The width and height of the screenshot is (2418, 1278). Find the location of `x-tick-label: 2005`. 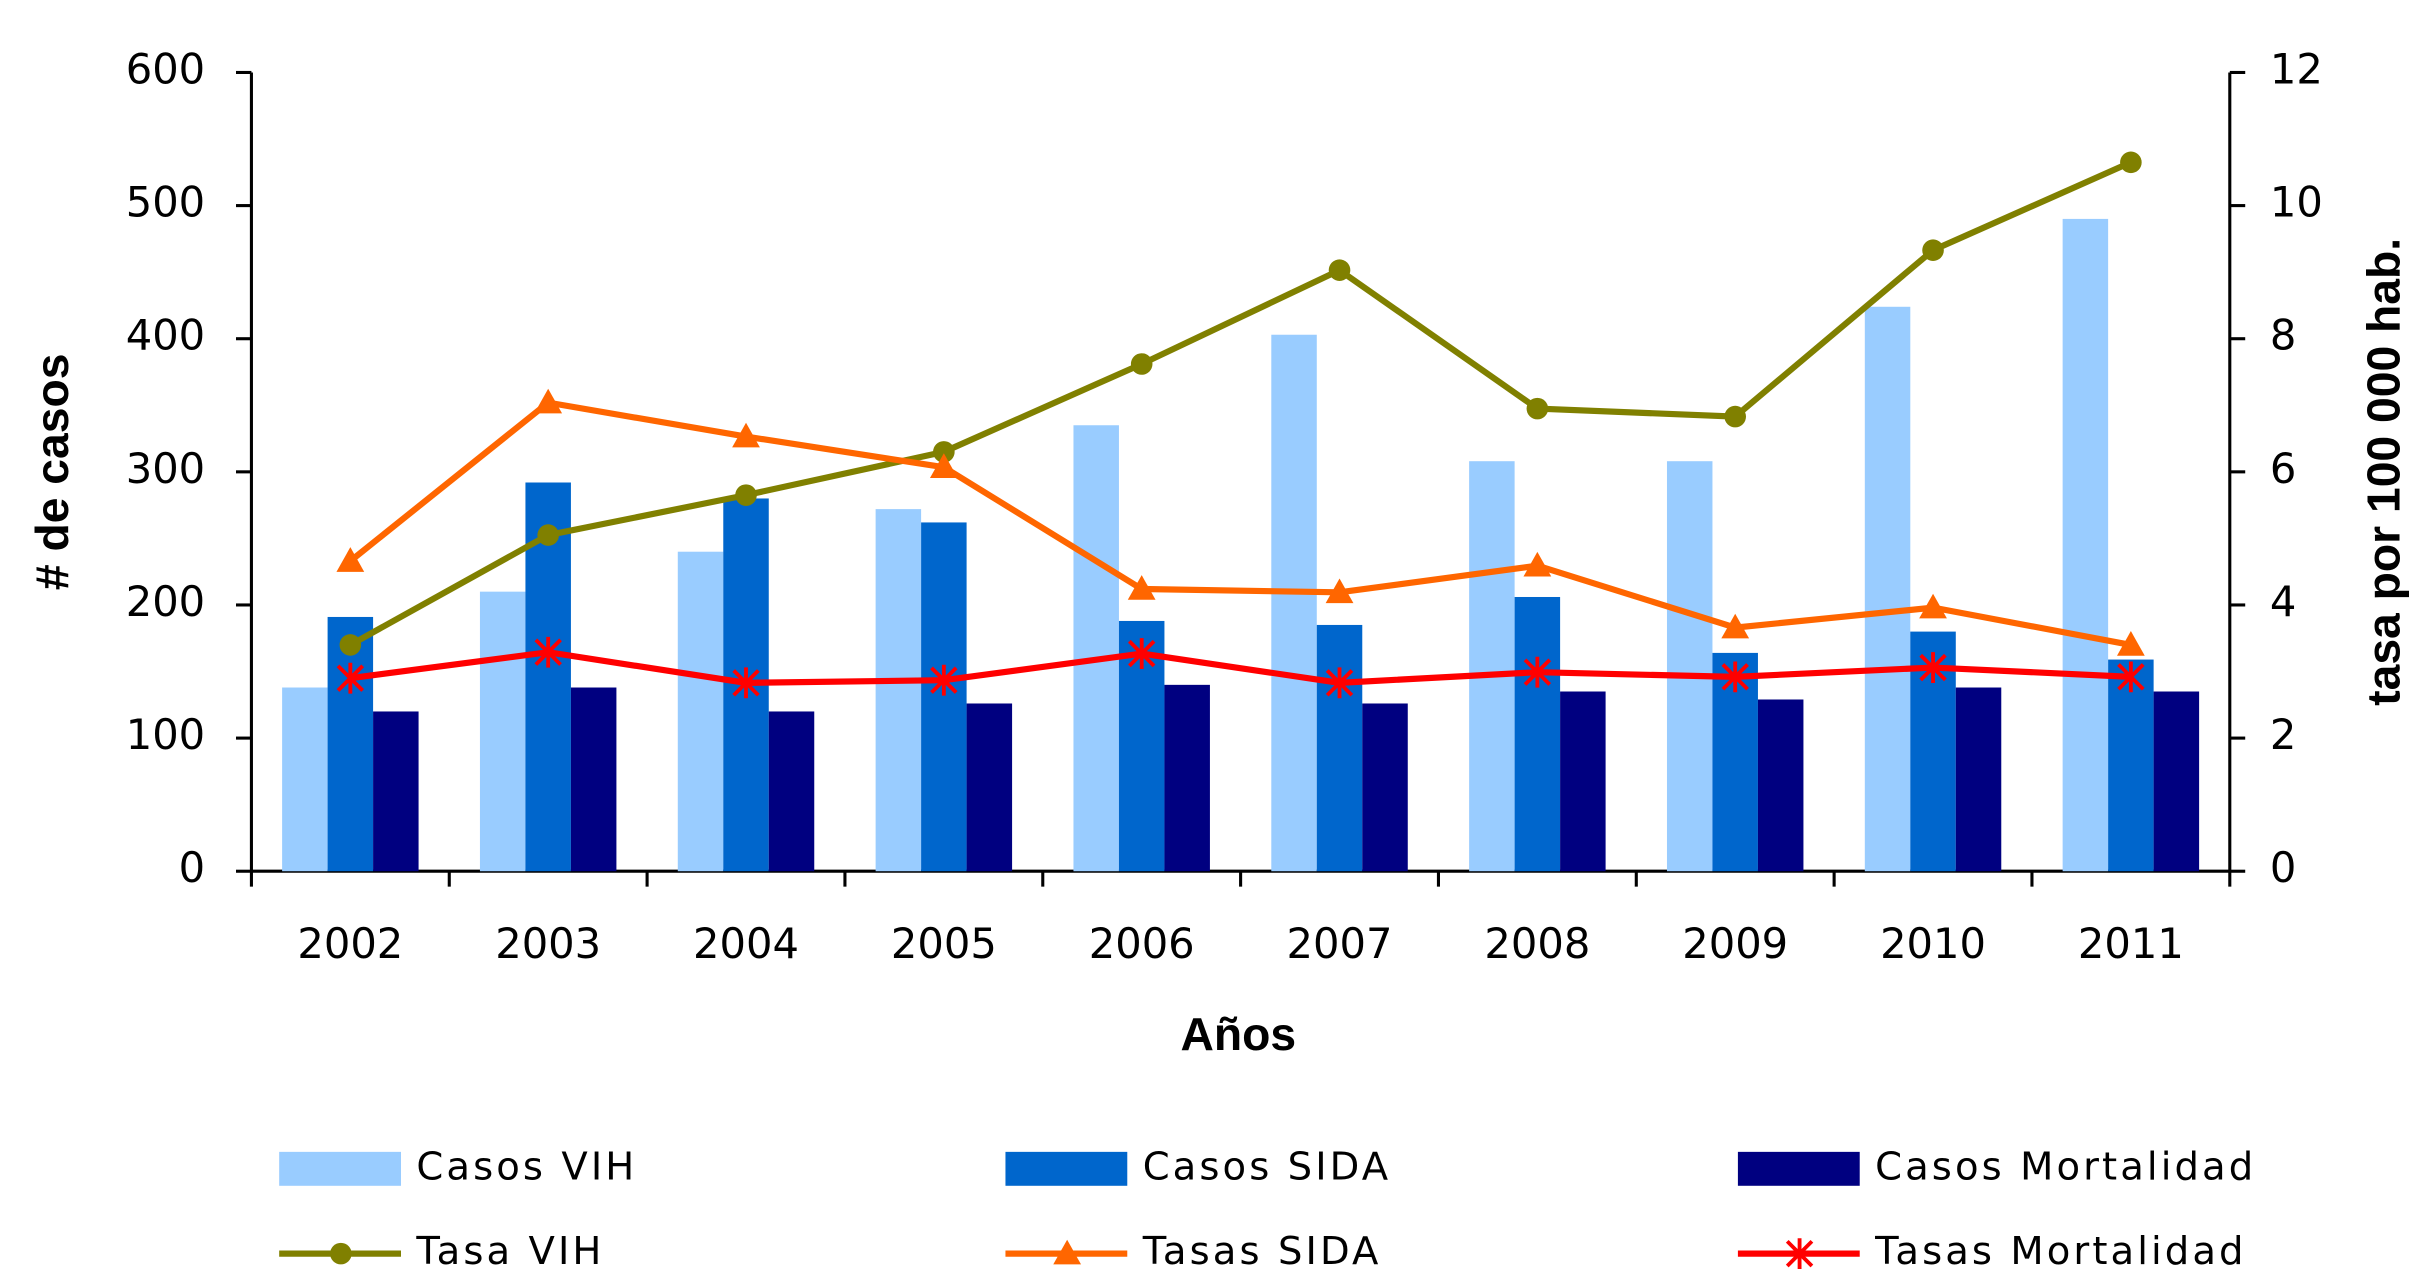

x-tick-label: 2005 is located at coordinates (944, 943).